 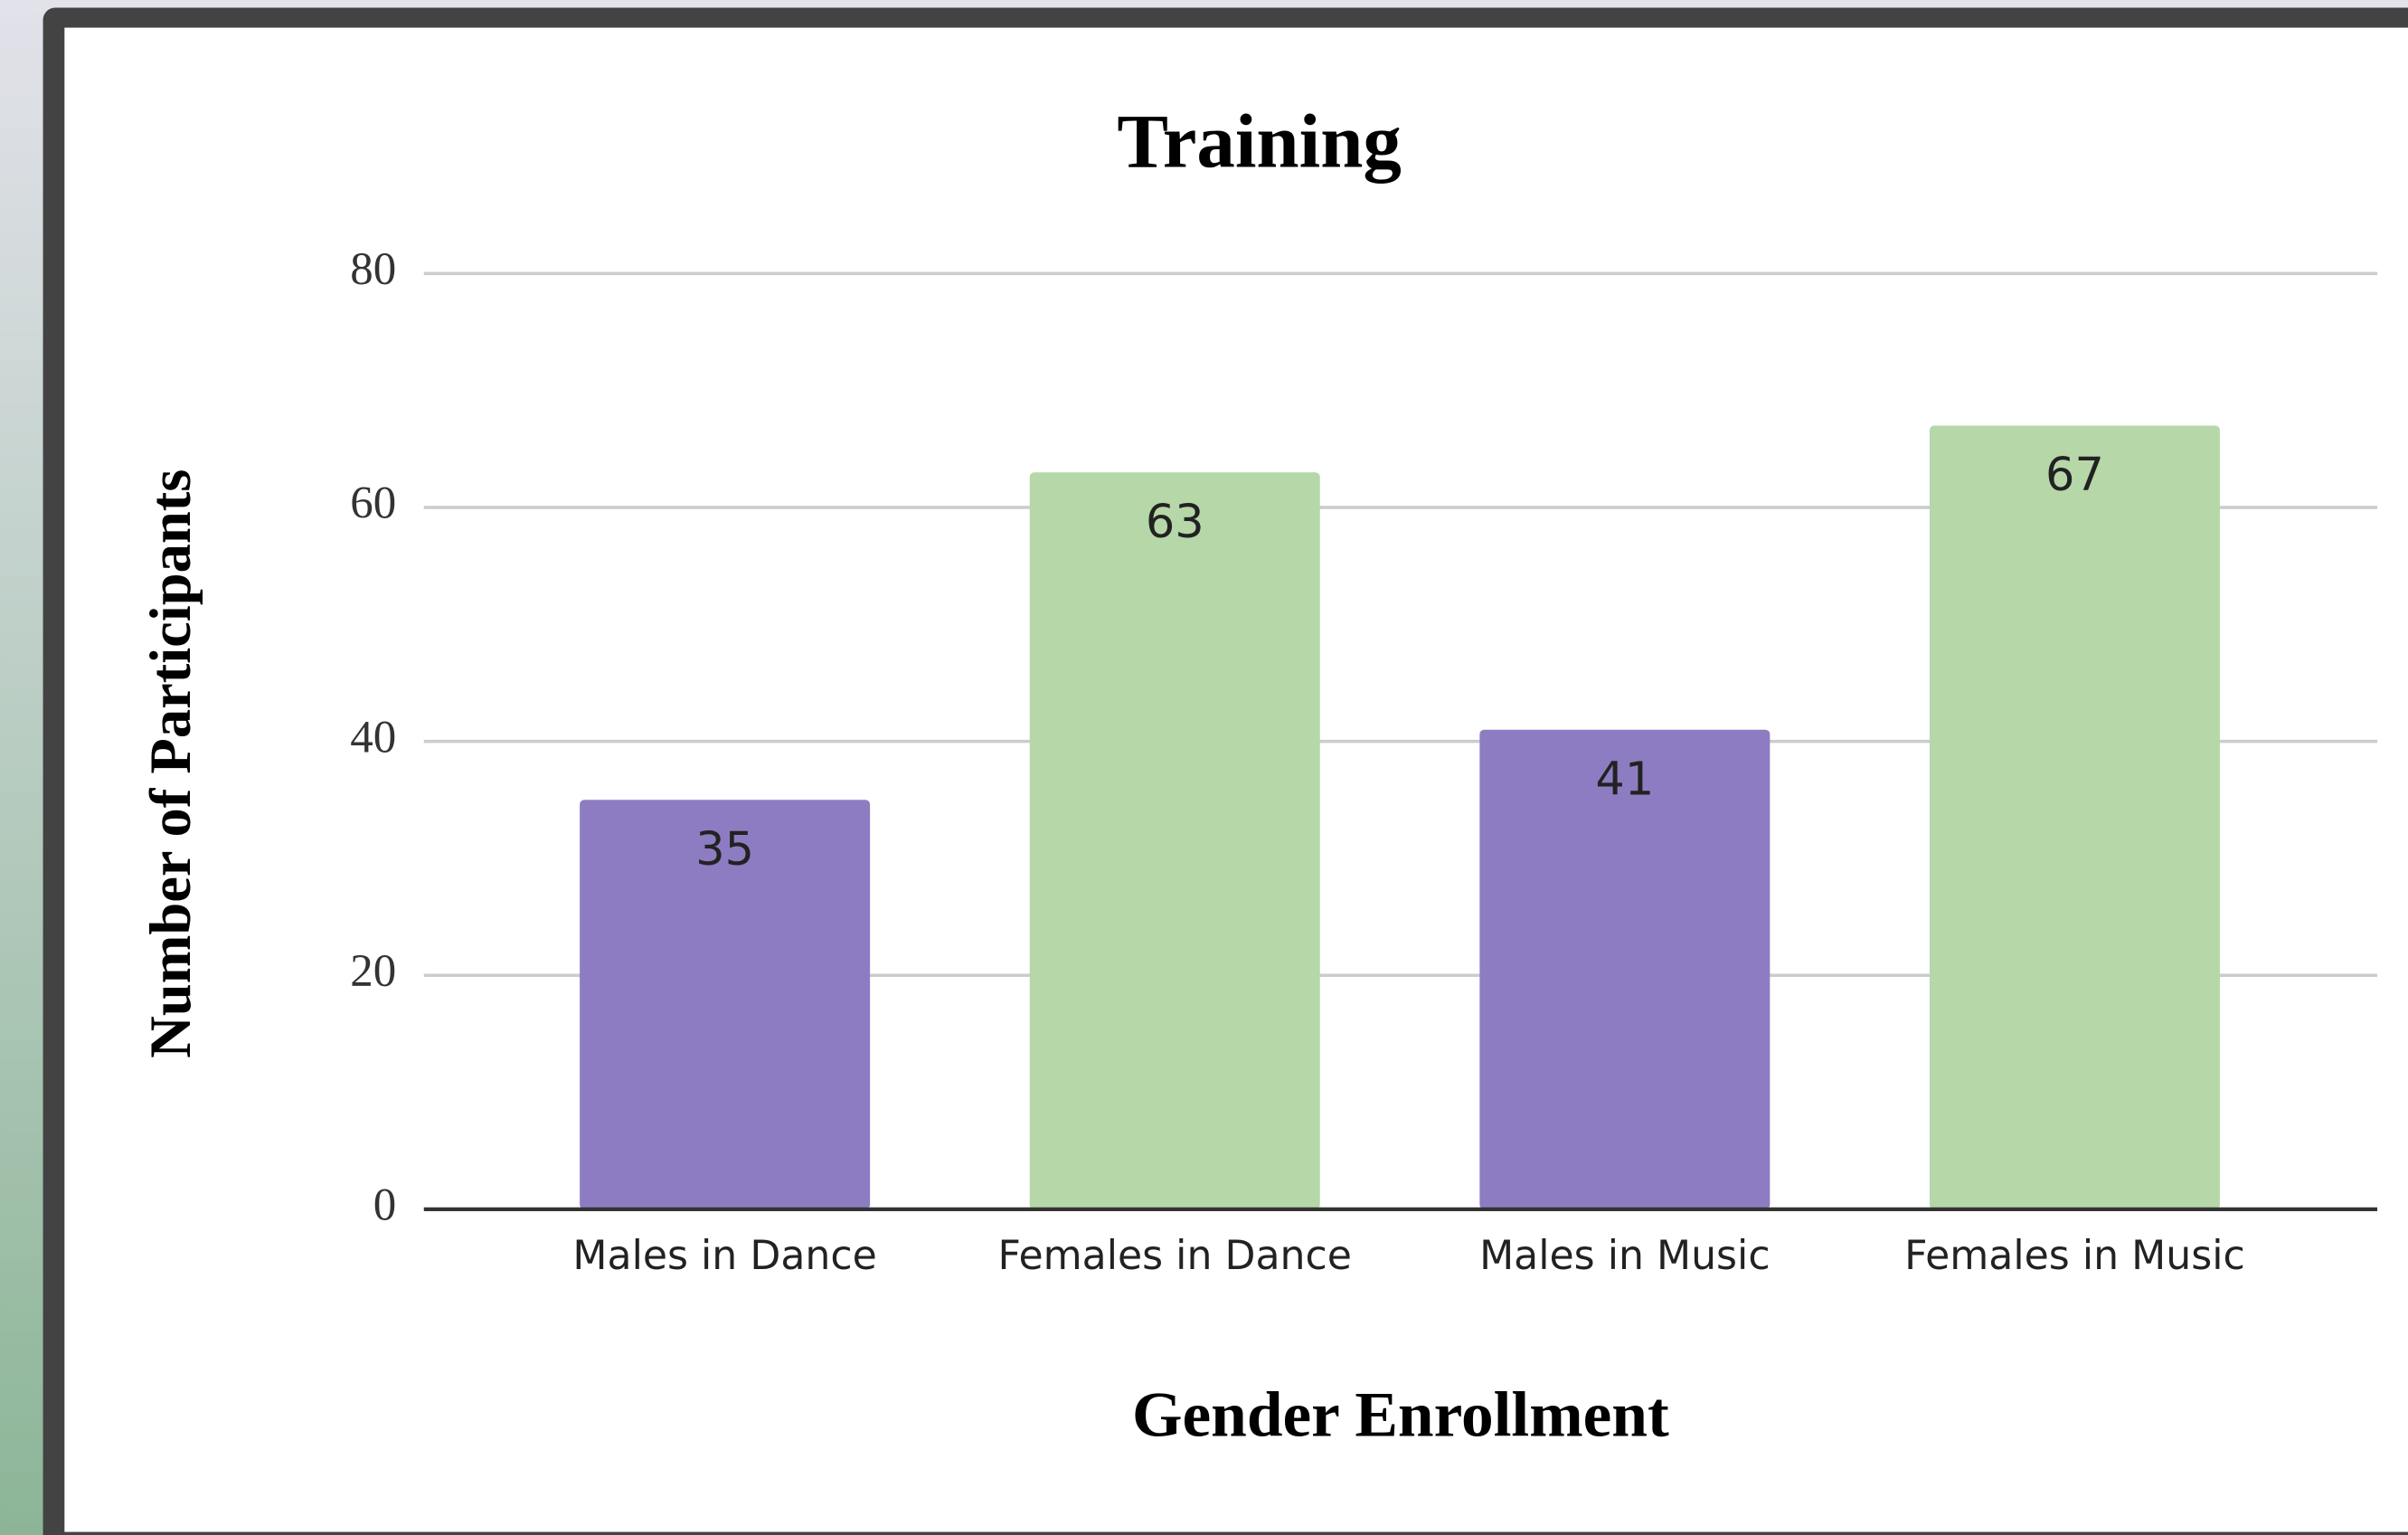 What do you see at coordinates (1400, 1415) in the screenshot?
I see `x-axis-label: Gender Enrollment` at bounding box center [1400, 1415].